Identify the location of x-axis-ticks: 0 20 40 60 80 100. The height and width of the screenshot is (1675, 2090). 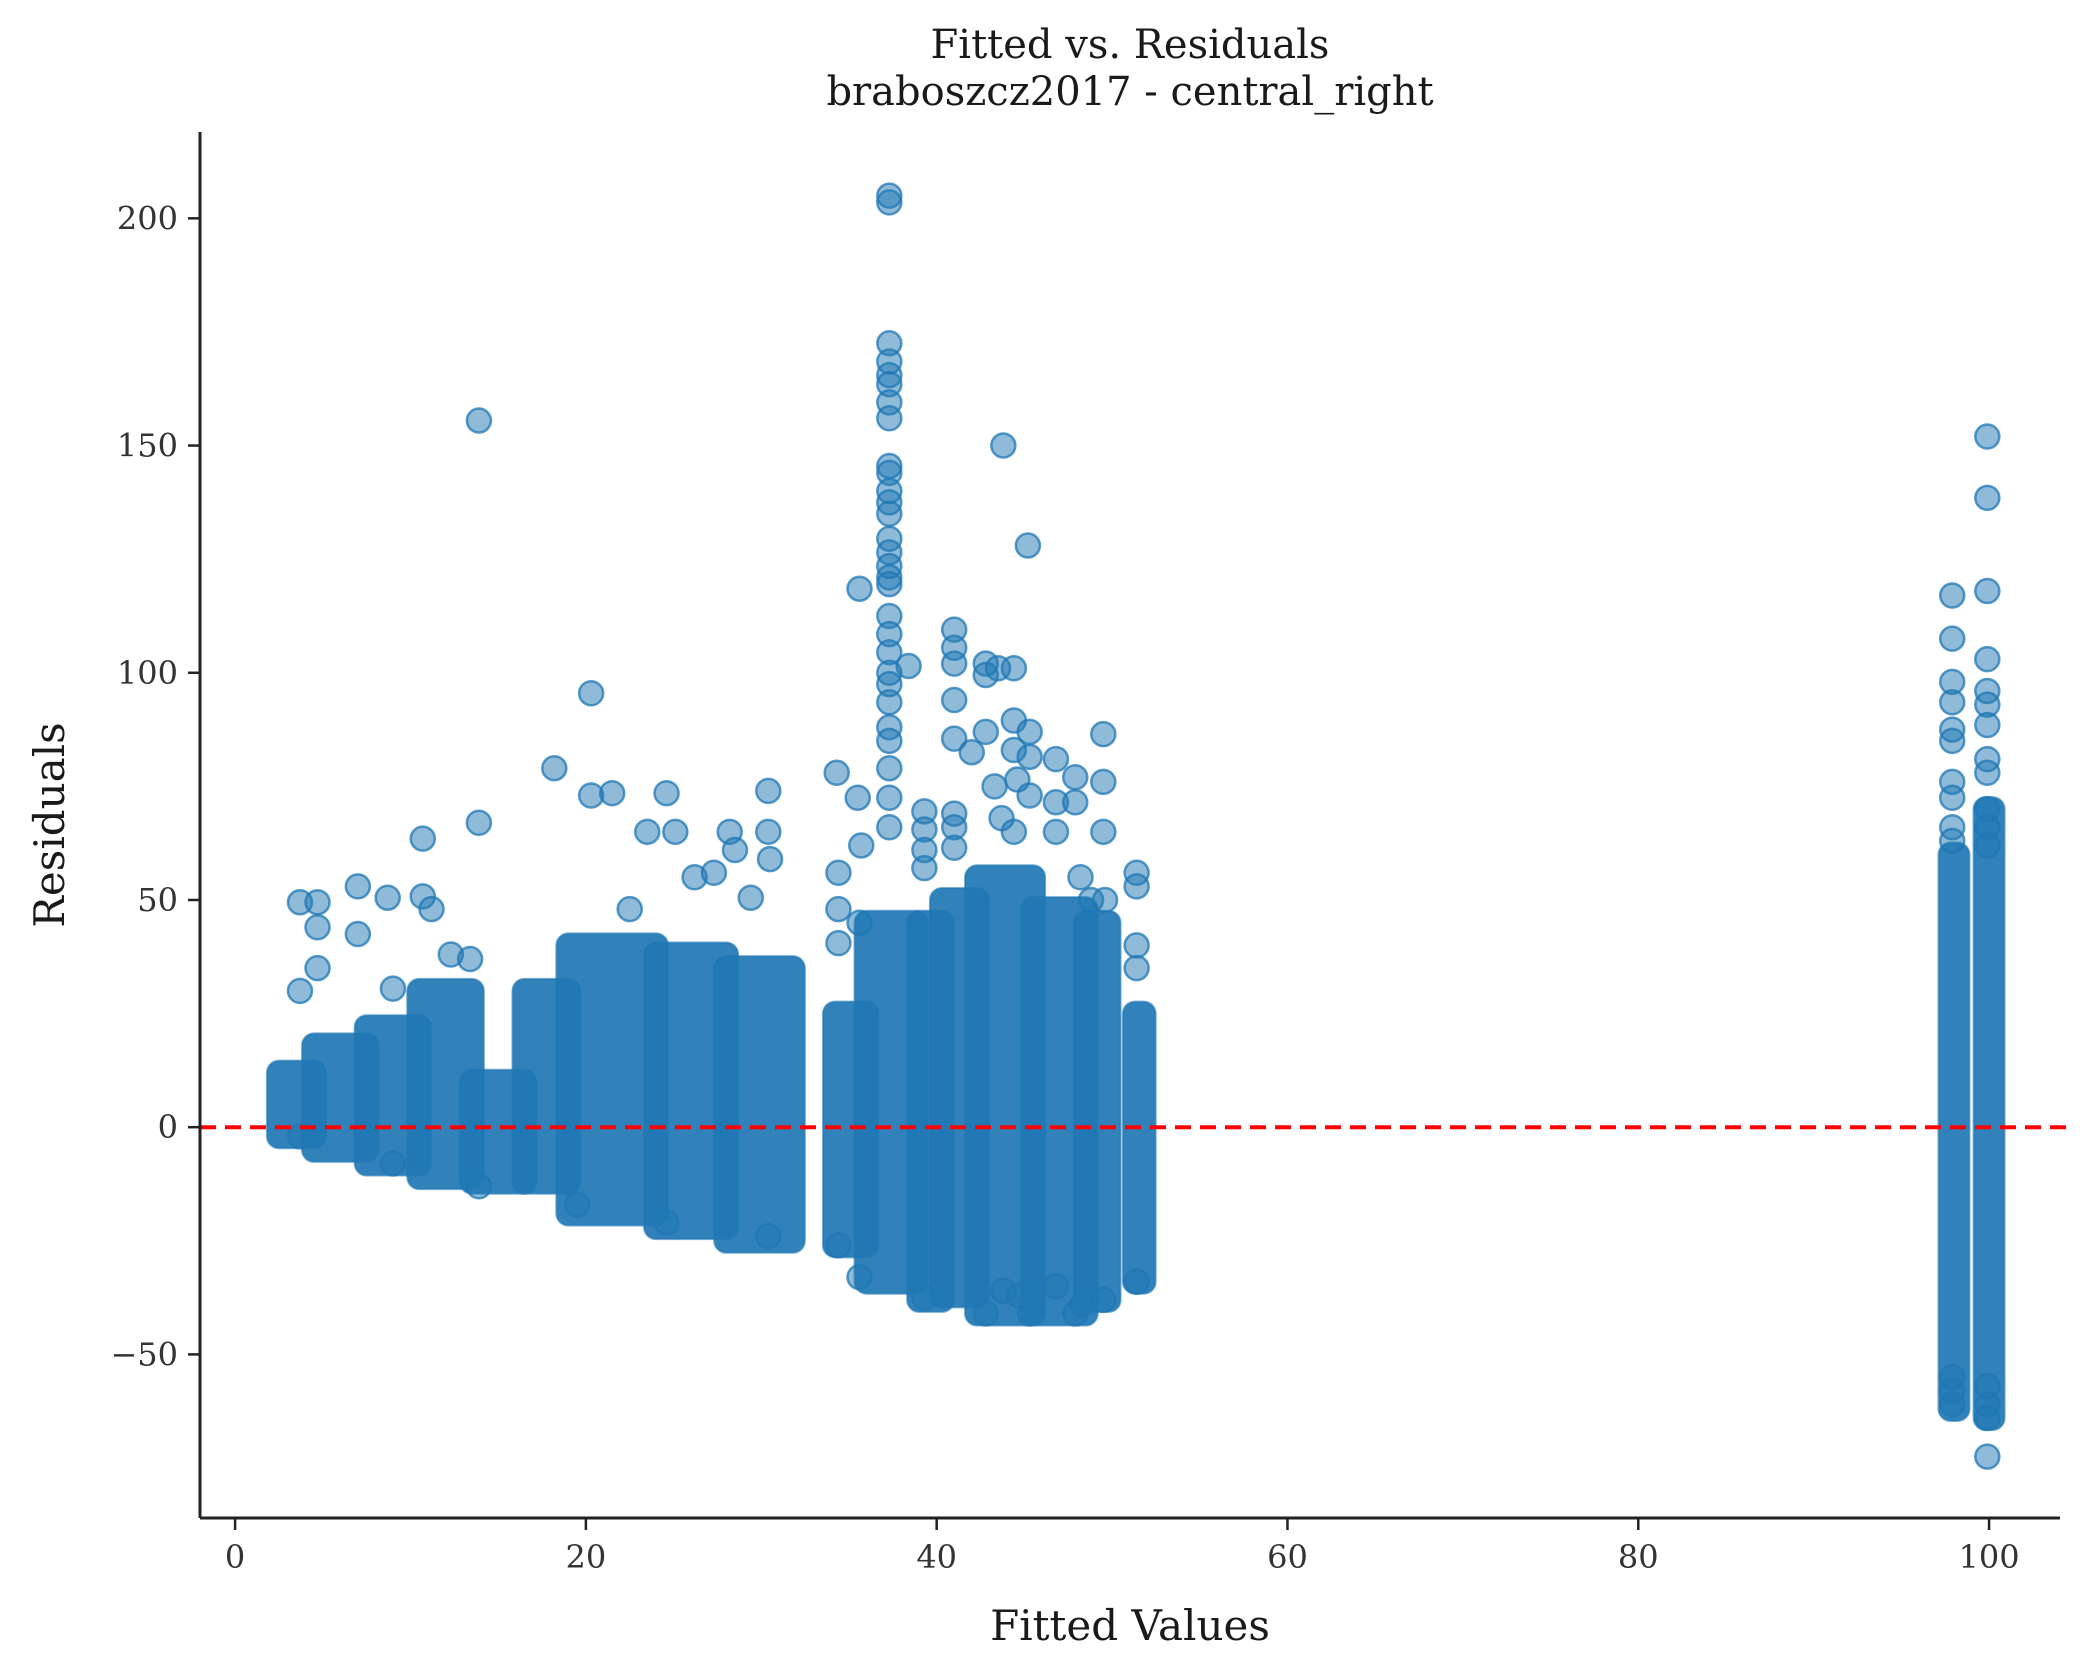
(1122, 1547).